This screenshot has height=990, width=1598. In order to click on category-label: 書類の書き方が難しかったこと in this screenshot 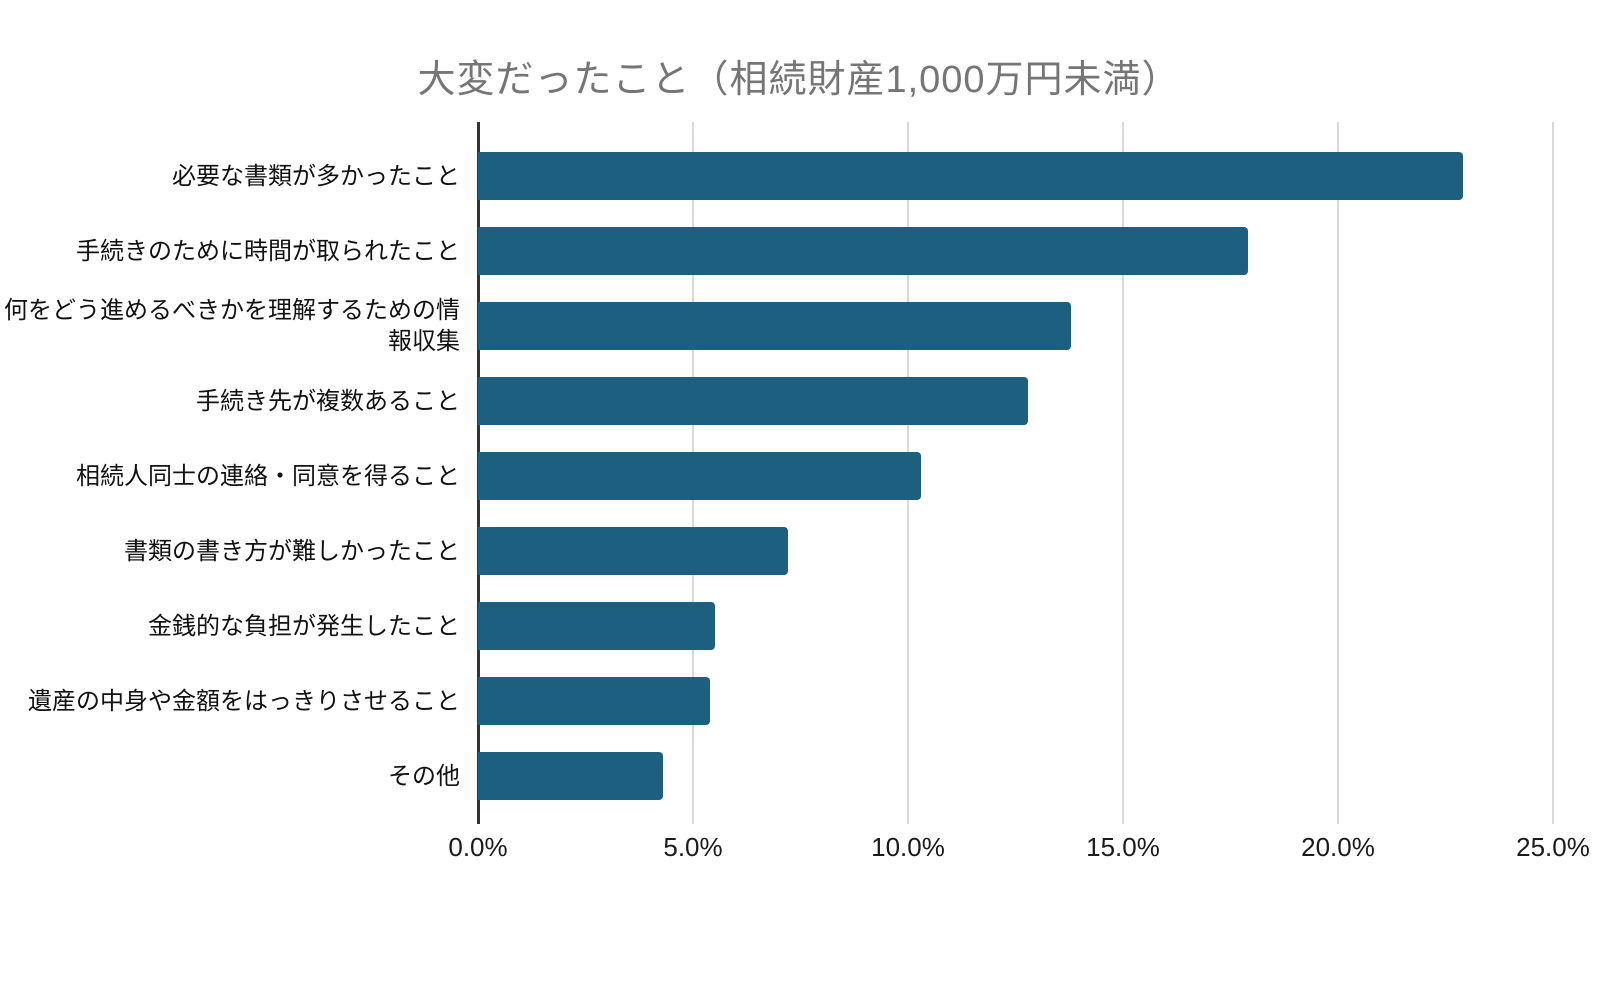, I will do `click(292, 551)`.